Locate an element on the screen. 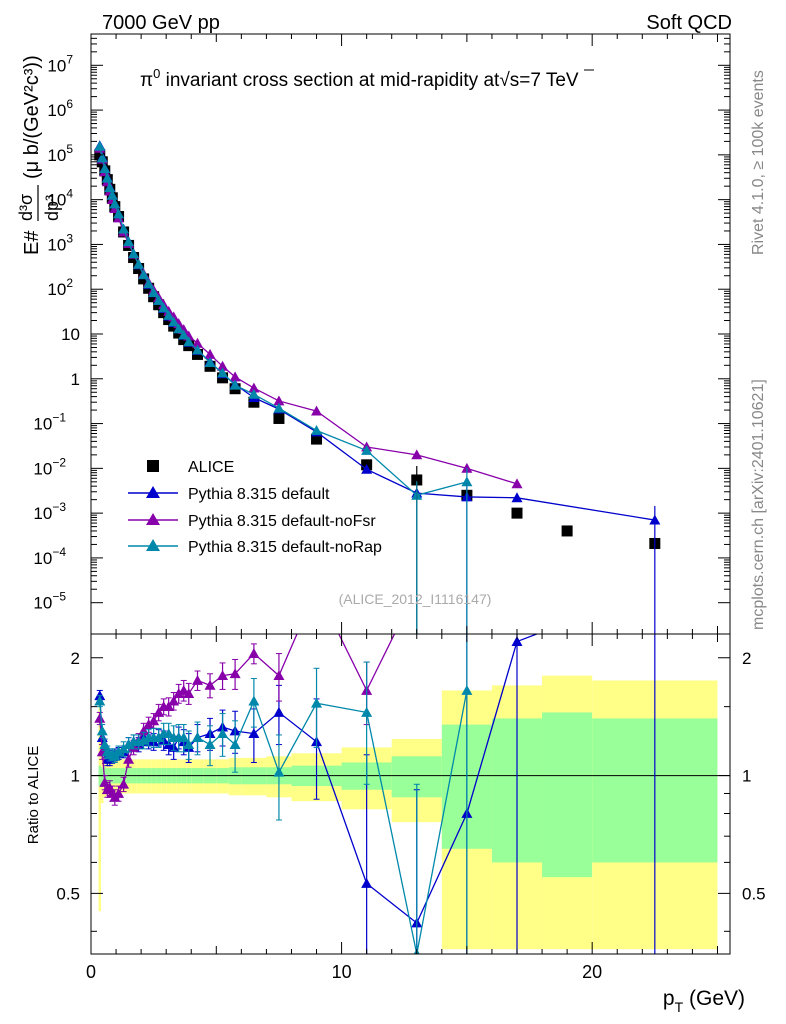 This screenshot has width=786, height=1024. x-axis-label: pT (GeV) is located at coordinates (704, 1001).